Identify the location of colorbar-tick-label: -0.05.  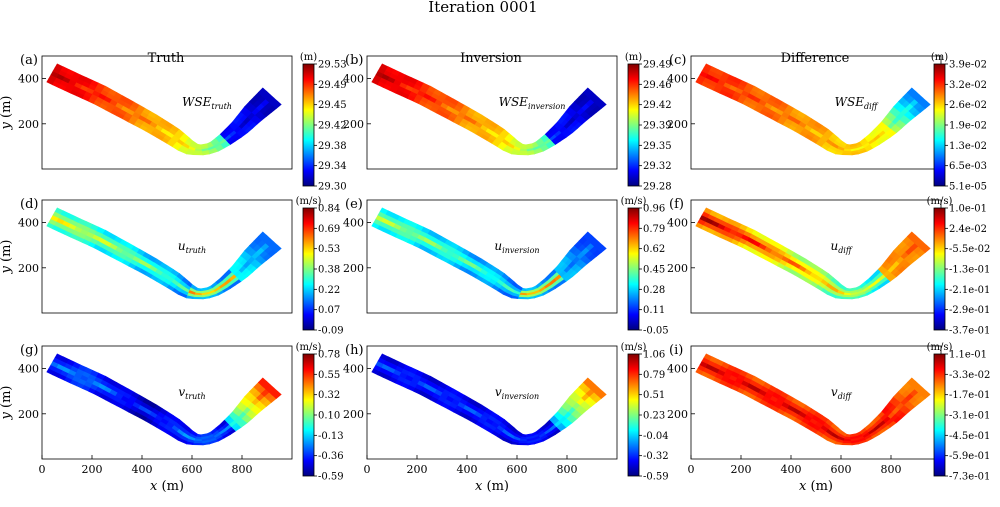
(656, 331).